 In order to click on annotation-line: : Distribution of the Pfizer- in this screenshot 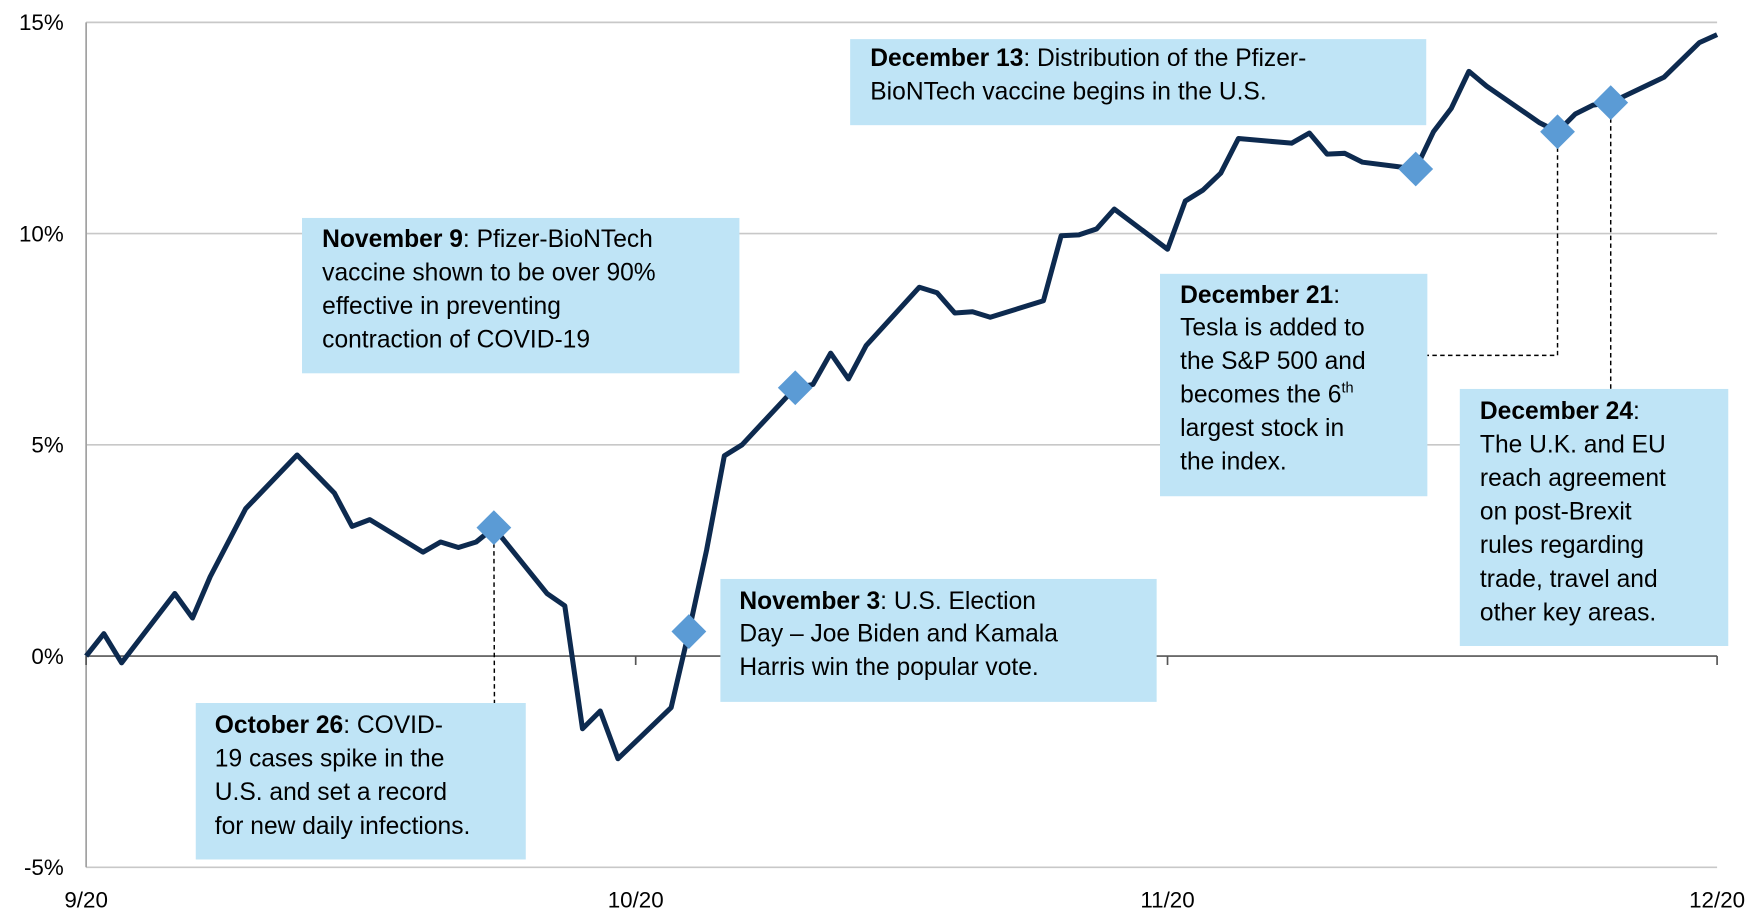, I will do `click(1164, 58)`.